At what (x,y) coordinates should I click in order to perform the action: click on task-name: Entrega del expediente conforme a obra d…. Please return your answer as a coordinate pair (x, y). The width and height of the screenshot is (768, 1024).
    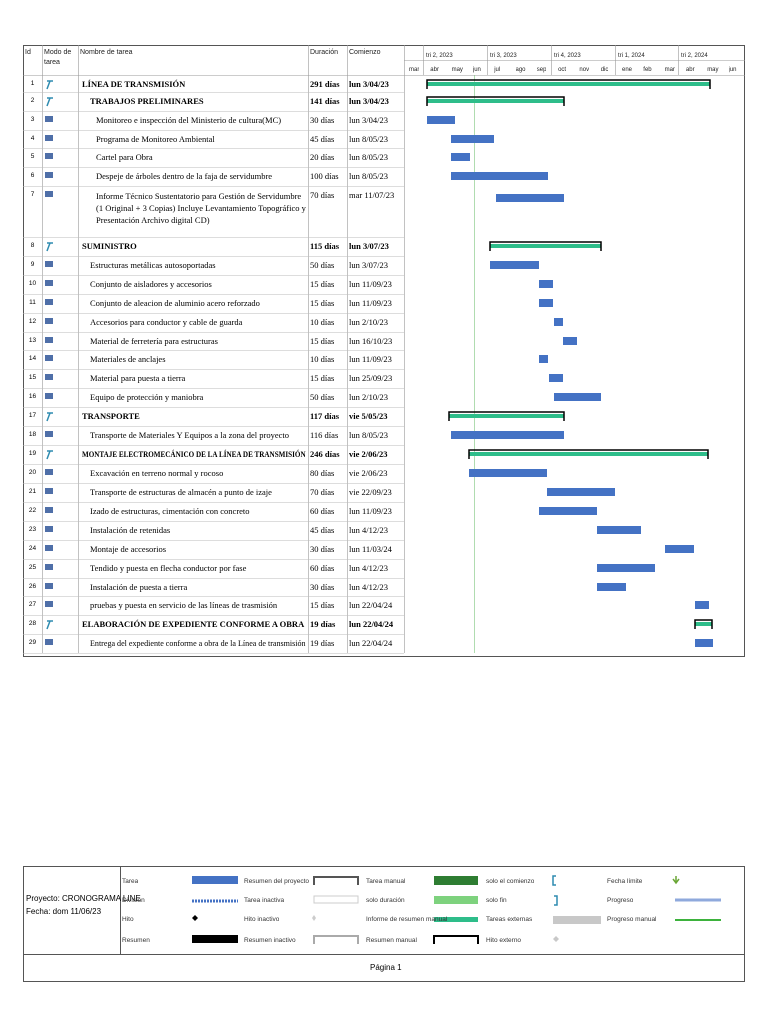
    Looking at the image, I should click on (198, 643).